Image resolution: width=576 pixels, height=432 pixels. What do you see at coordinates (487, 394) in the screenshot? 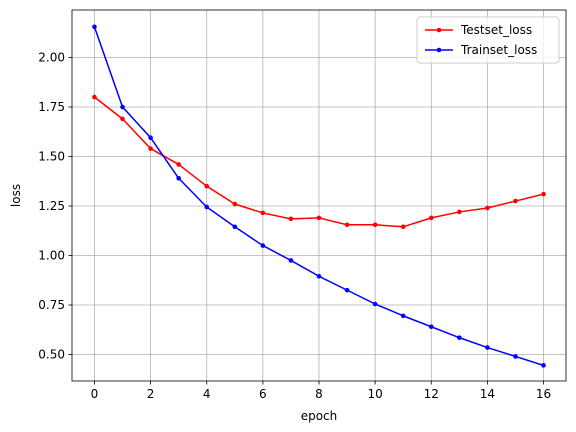
I see `x-tick-label: 14` at bounding box center [487, 394].